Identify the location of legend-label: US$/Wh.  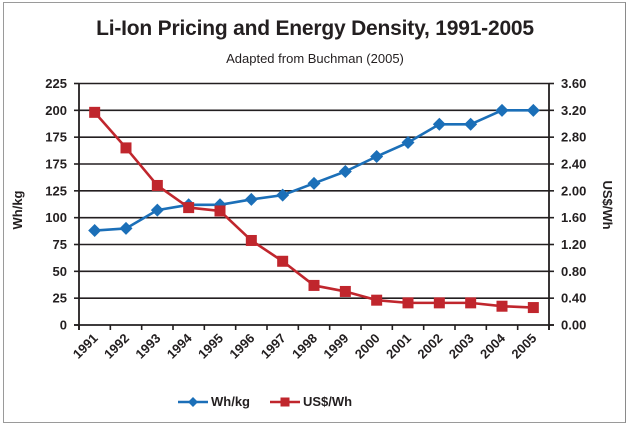
(328, 401).